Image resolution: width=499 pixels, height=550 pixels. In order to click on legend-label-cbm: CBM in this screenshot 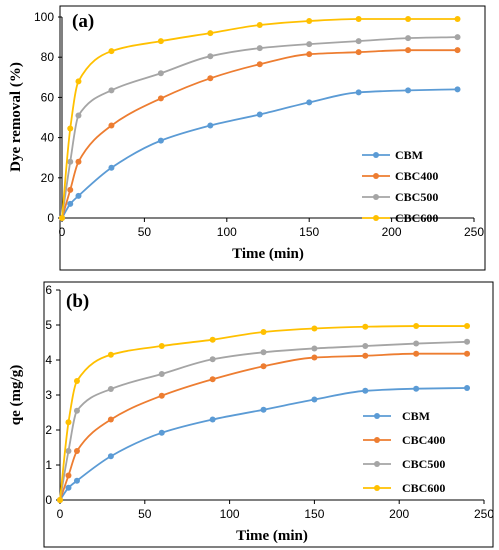, I will do `click(416, 416)`.